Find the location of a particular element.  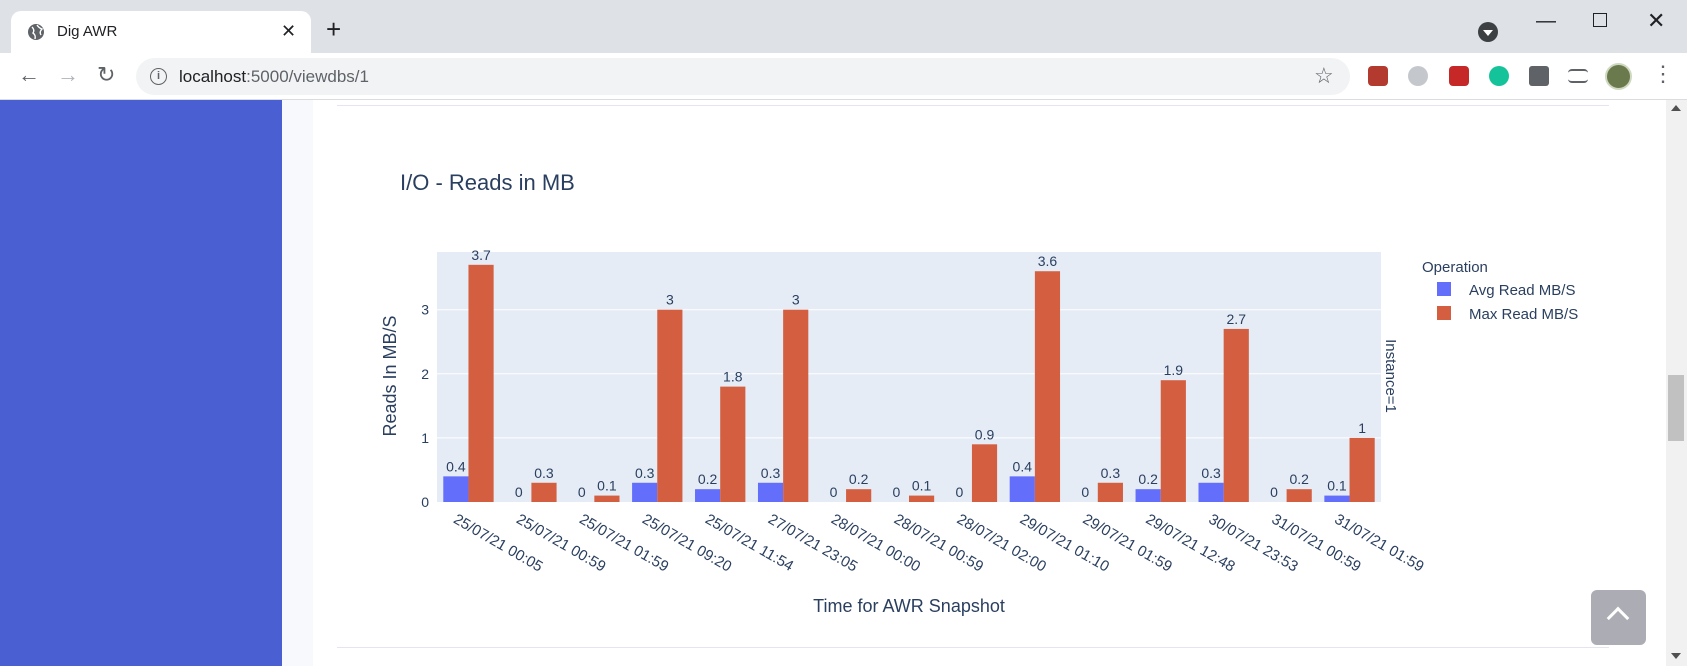

back-button: ← is located at coordinates (29, 74).